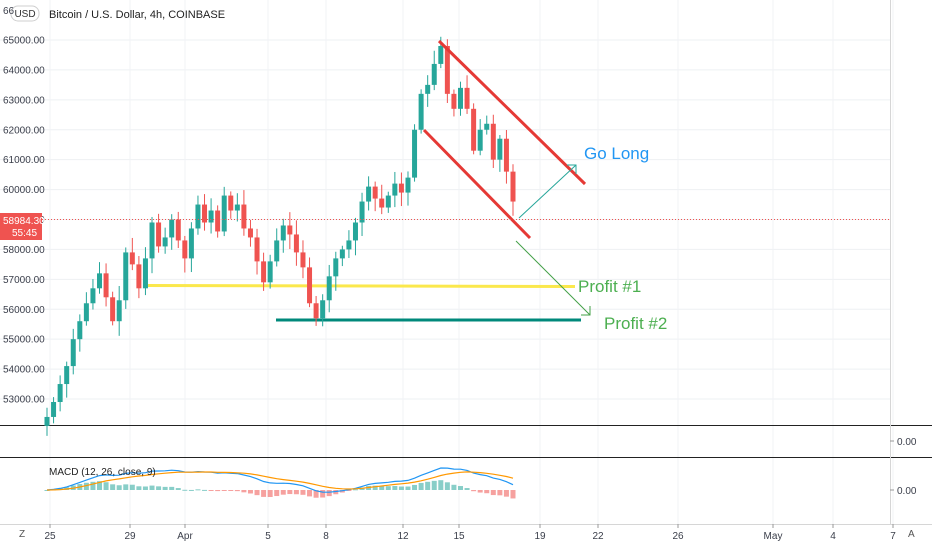 The height and width of the screenshot is (555, 932). Describe the element at coordinates (137, 15) in the screenshot. I see `symbol-title: Bitcoin / U.S. Dollar, 4h, COINBASE` at that location.